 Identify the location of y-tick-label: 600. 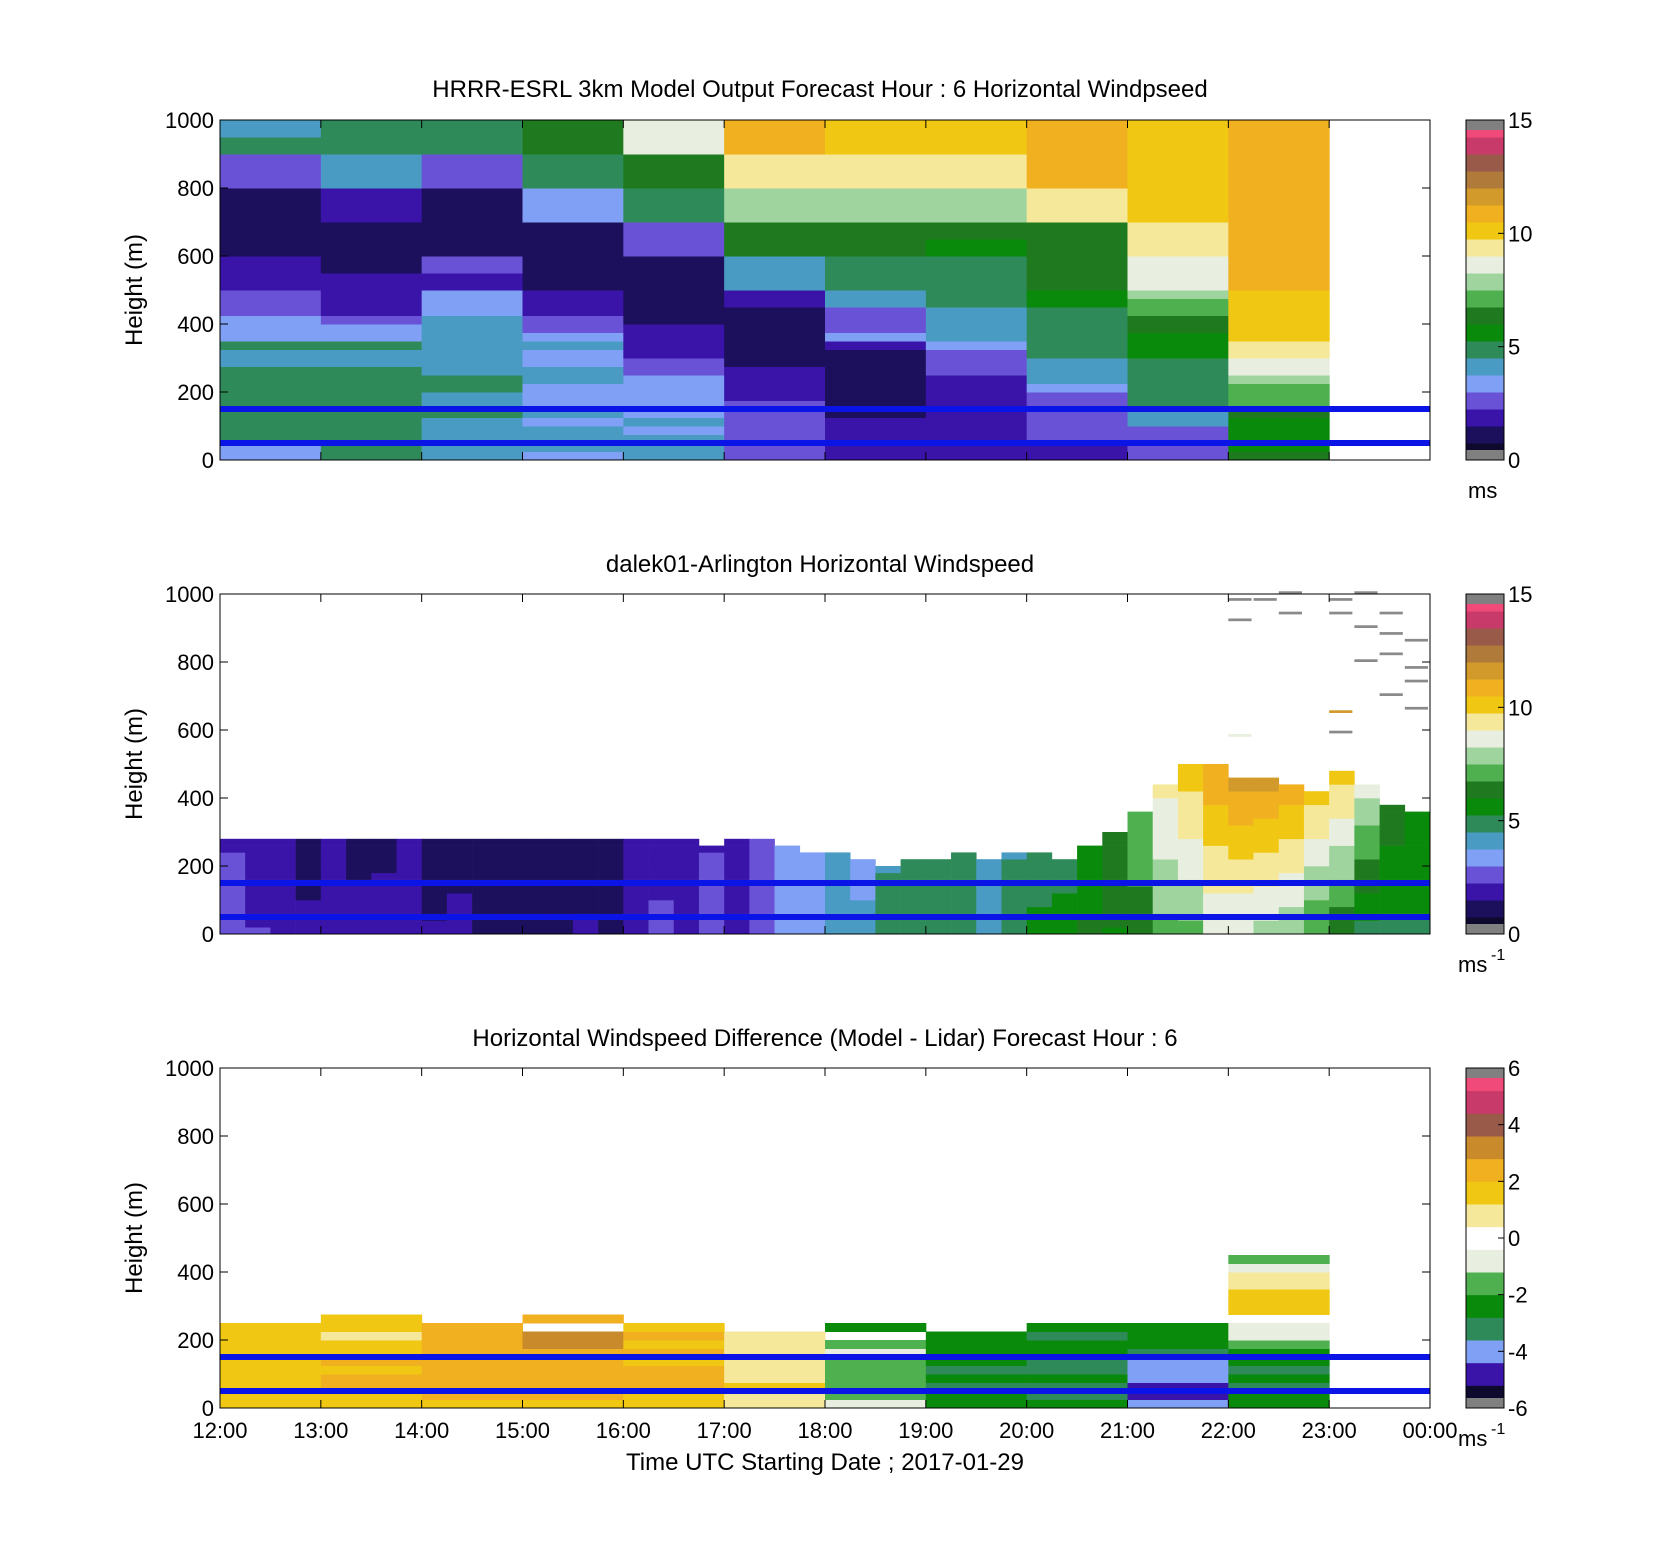
(195, 730).